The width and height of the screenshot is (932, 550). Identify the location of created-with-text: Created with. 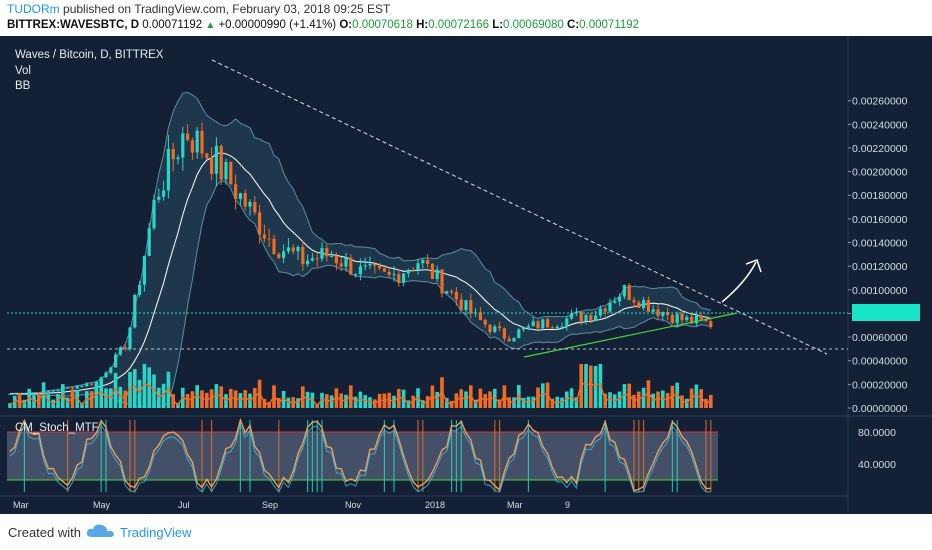
(44, 532).